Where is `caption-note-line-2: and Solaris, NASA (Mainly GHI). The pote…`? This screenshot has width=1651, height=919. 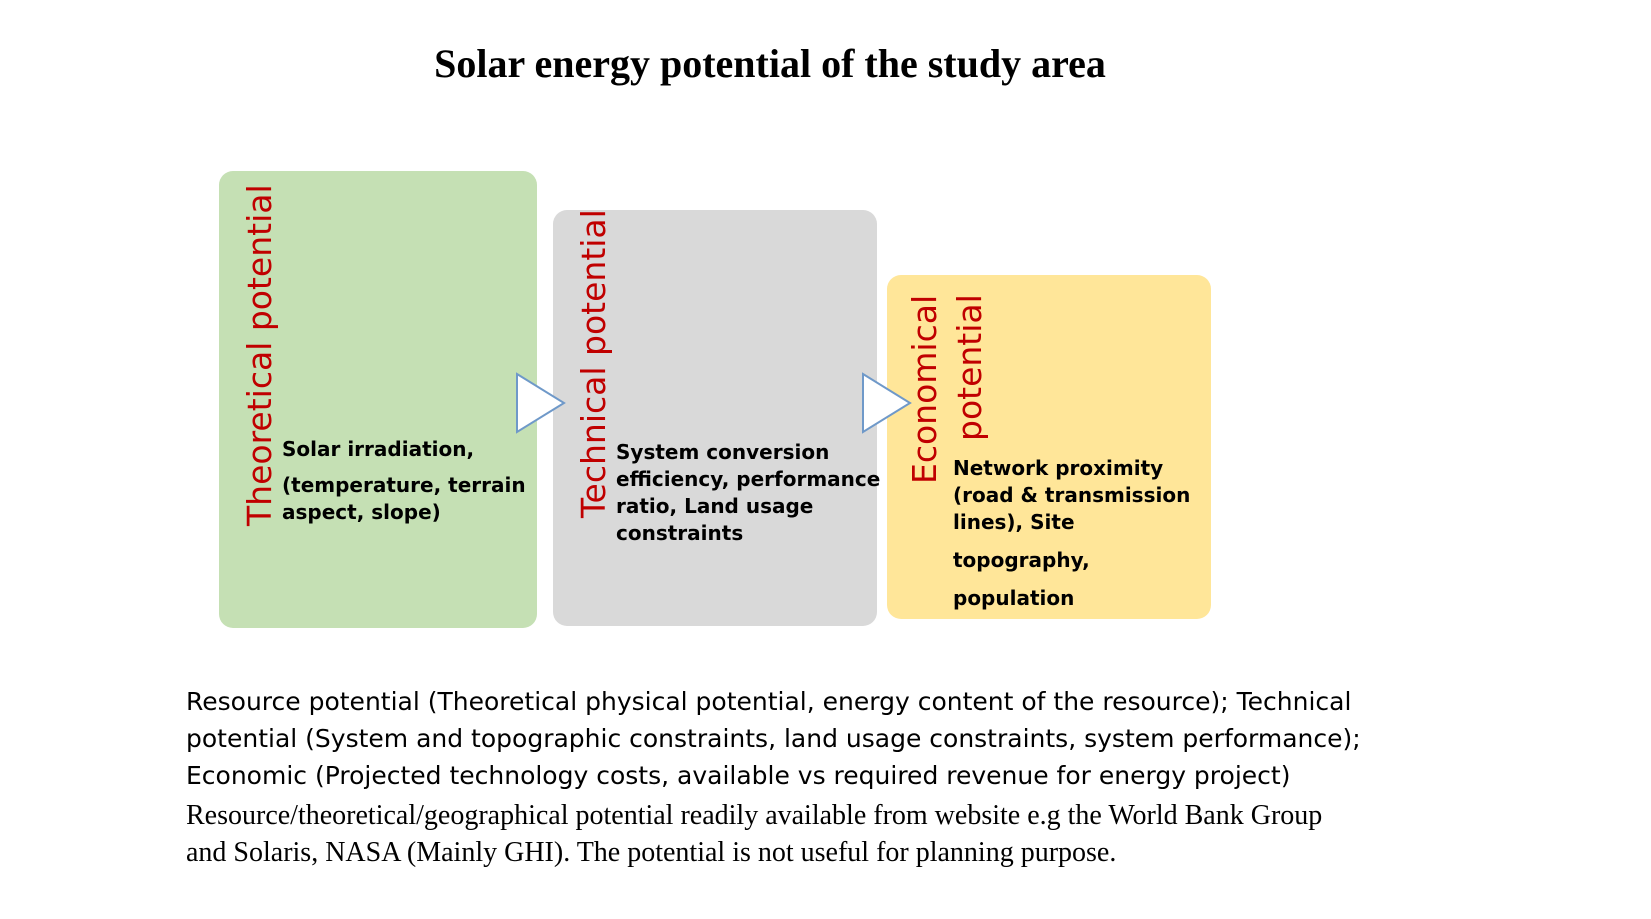 caption-note-line-2: and Solaris, NASA (Mainly GHI). The pote… is located at coordinates (651, 852).